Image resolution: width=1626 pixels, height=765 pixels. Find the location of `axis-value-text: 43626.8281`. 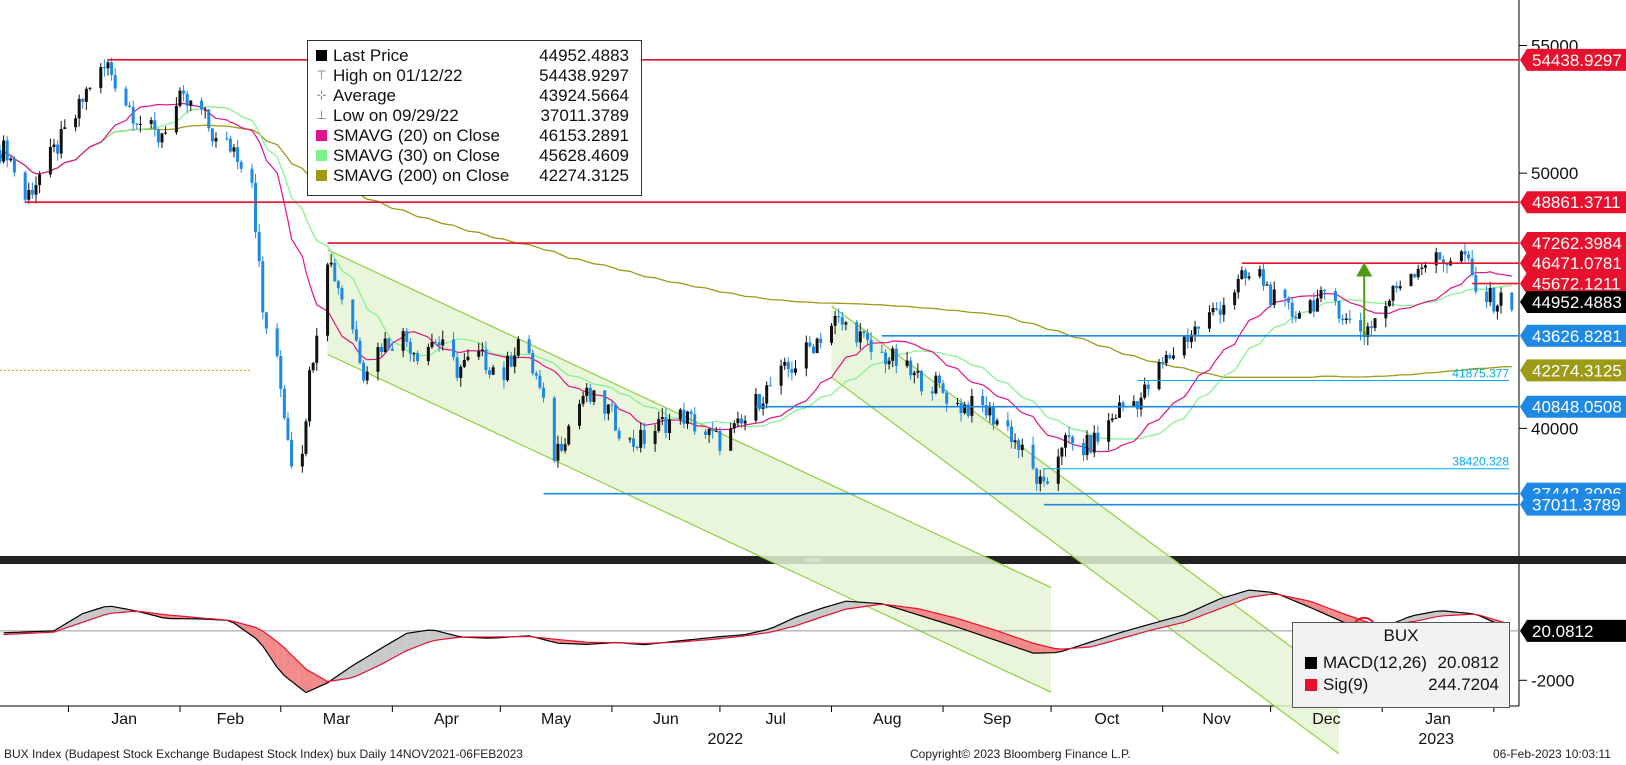

axis-value-text: 43626.8281 is located at coordinates (1577, 336).